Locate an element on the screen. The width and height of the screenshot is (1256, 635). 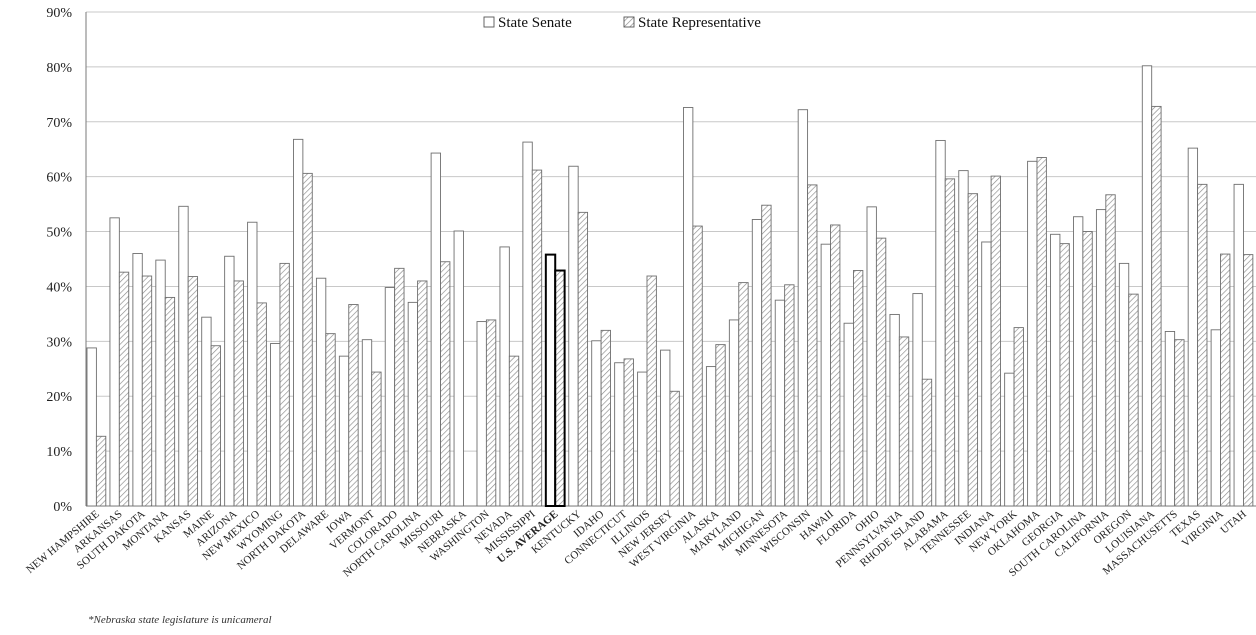
y-tick-label: 10% is located at coordinates (59, 452).